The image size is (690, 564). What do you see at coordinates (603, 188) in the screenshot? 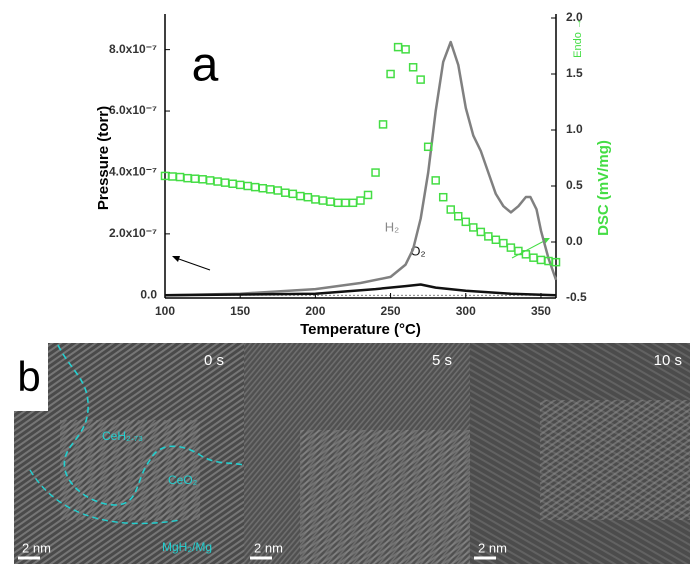
I see `y2-axis-title: DSC (mV/mg)` at bounding box center [603, 188].